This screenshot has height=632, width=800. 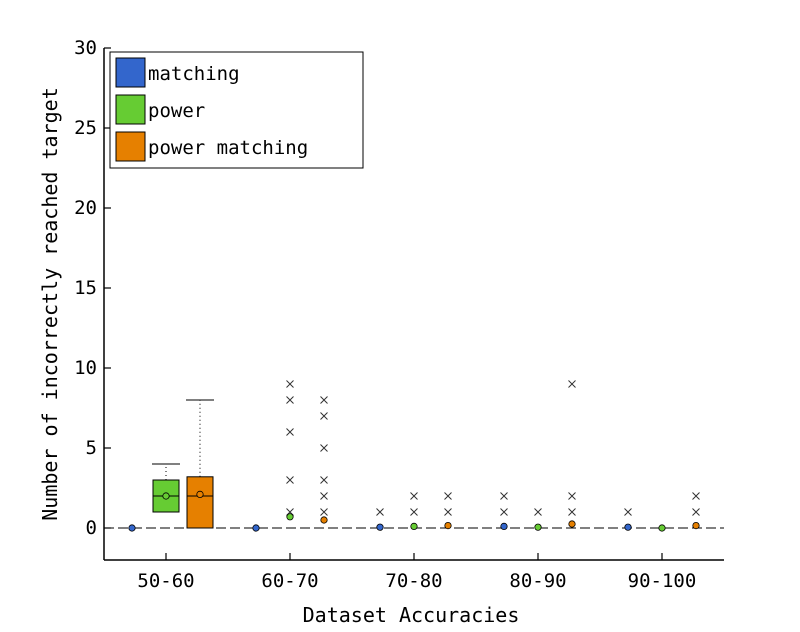 I want to click on y-tick-label: 30, so click(x=85, y=48).